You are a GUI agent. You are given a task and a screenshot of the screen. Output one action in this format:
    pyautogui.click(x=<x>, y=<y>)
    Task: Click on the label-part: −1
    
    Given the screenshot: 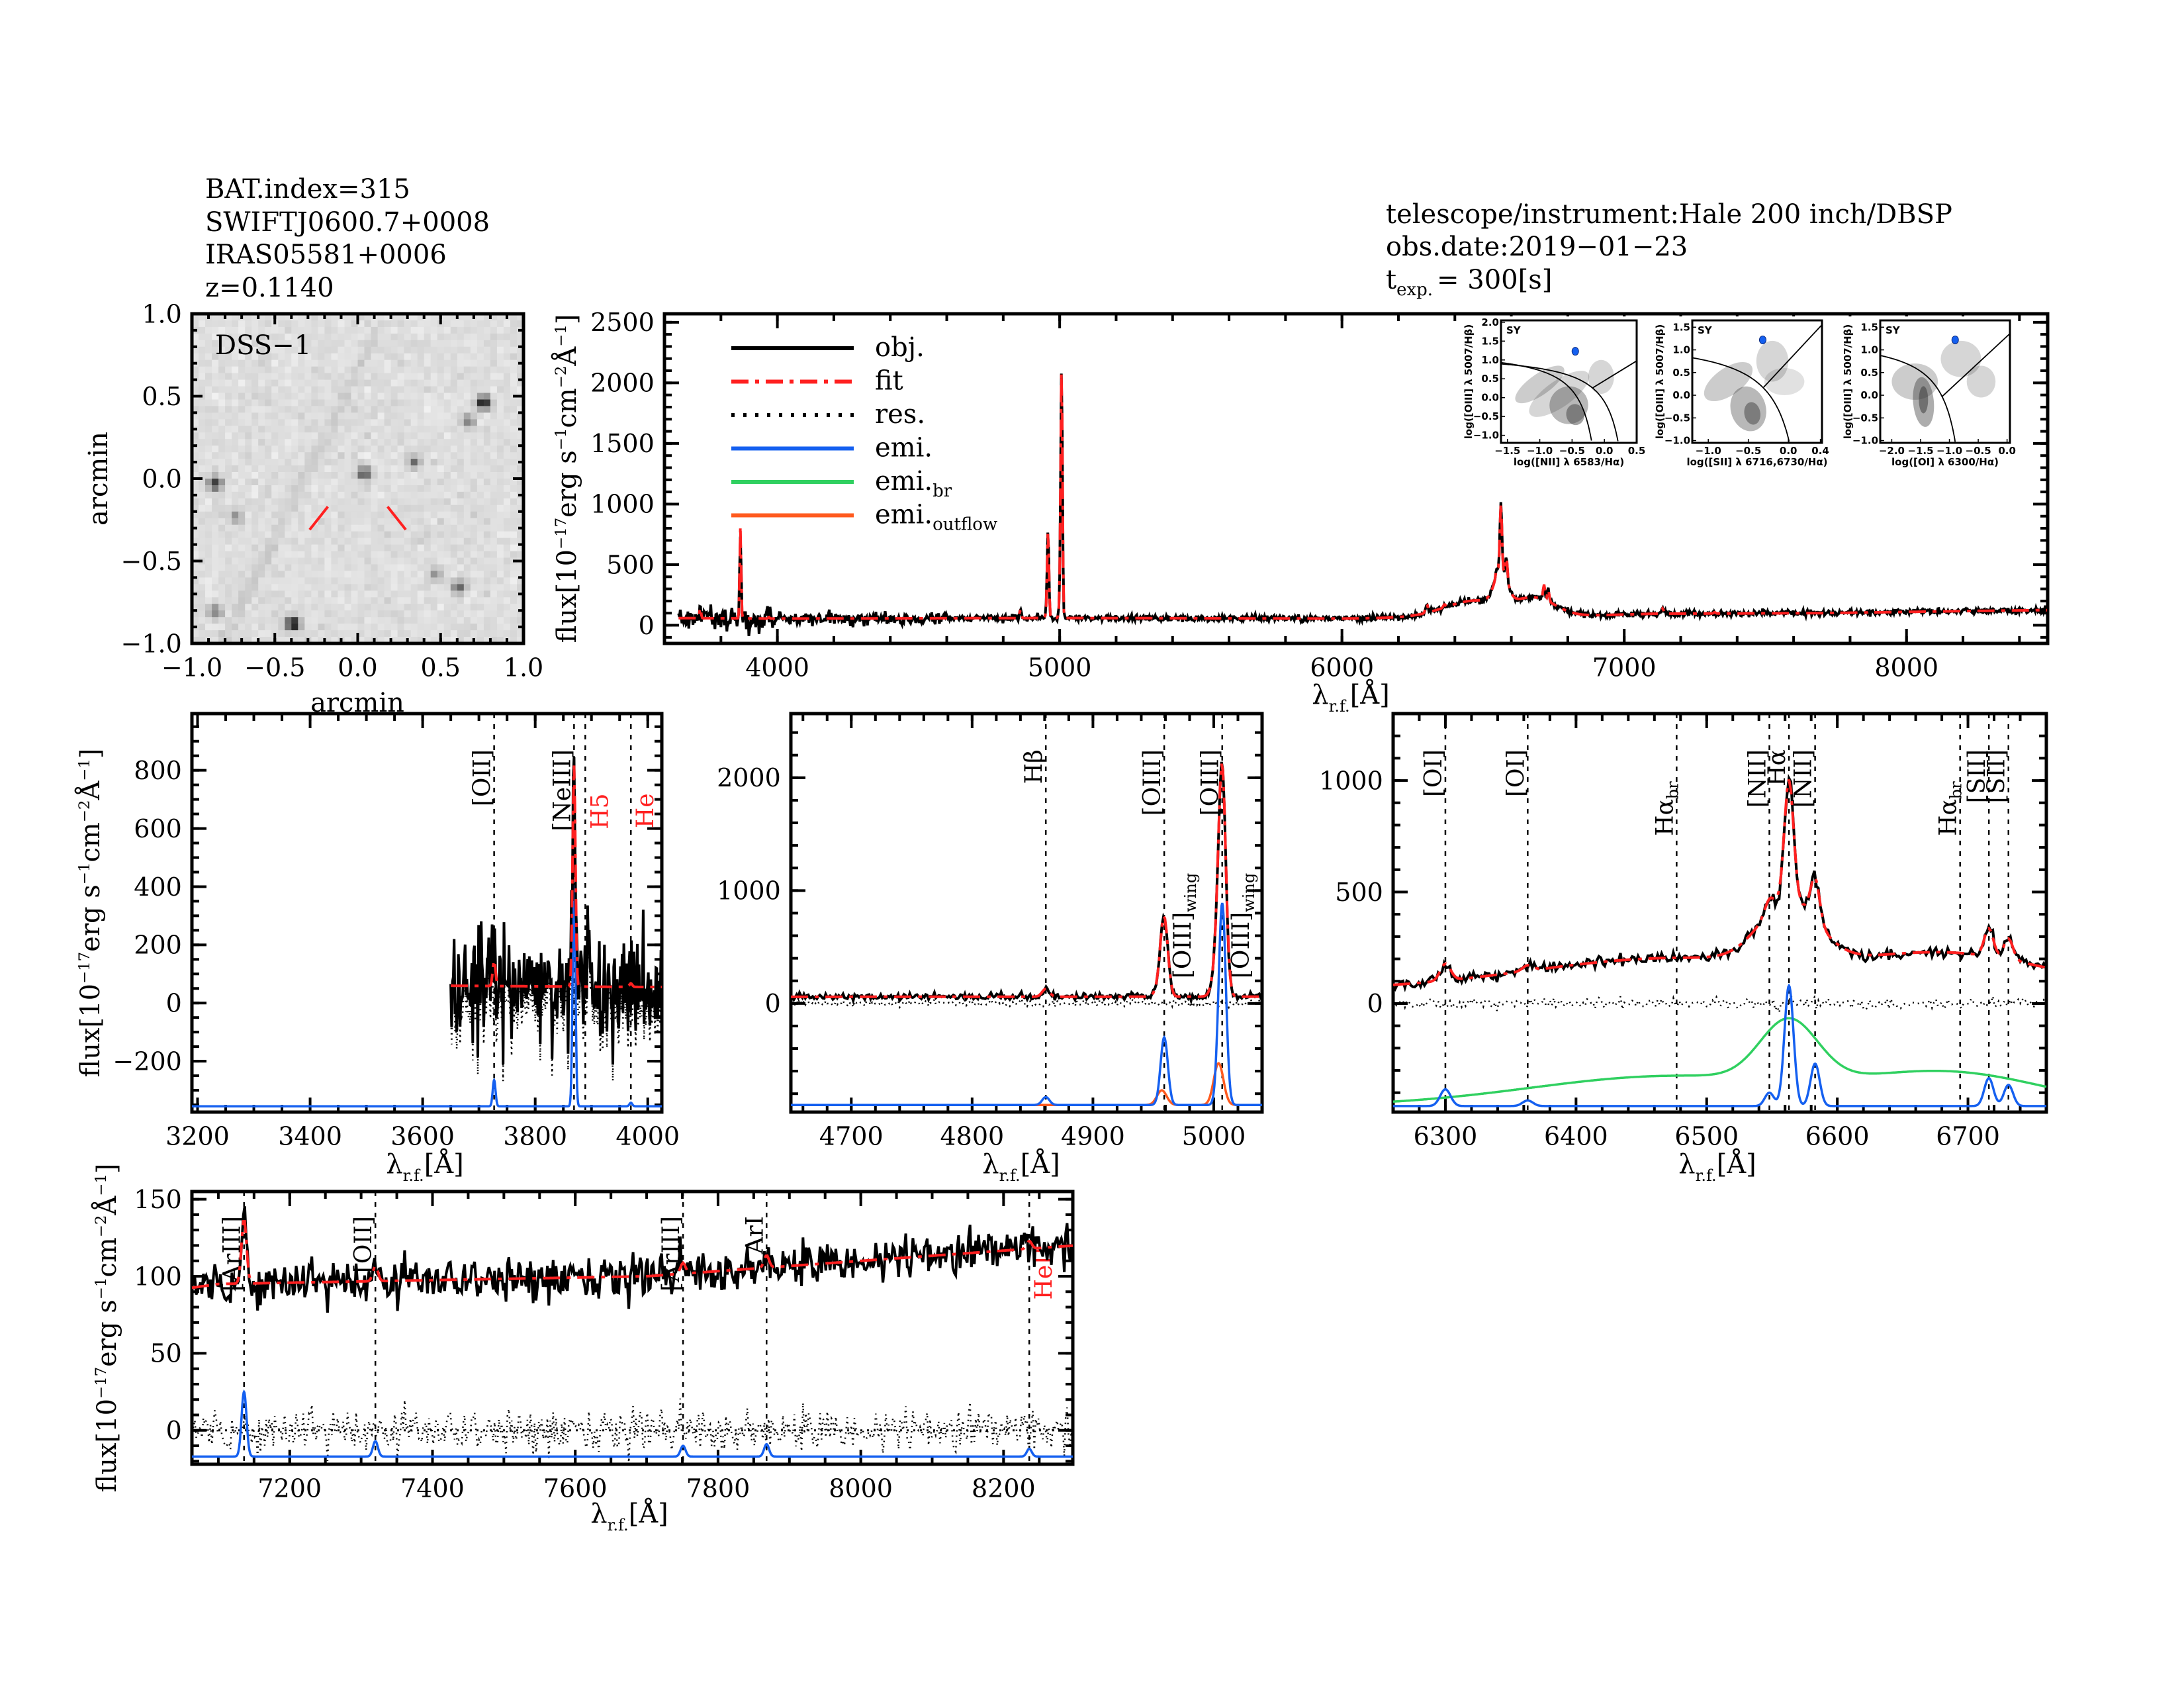 What is the action you would take?
    pyautogui.click(x=561, y=335)
    